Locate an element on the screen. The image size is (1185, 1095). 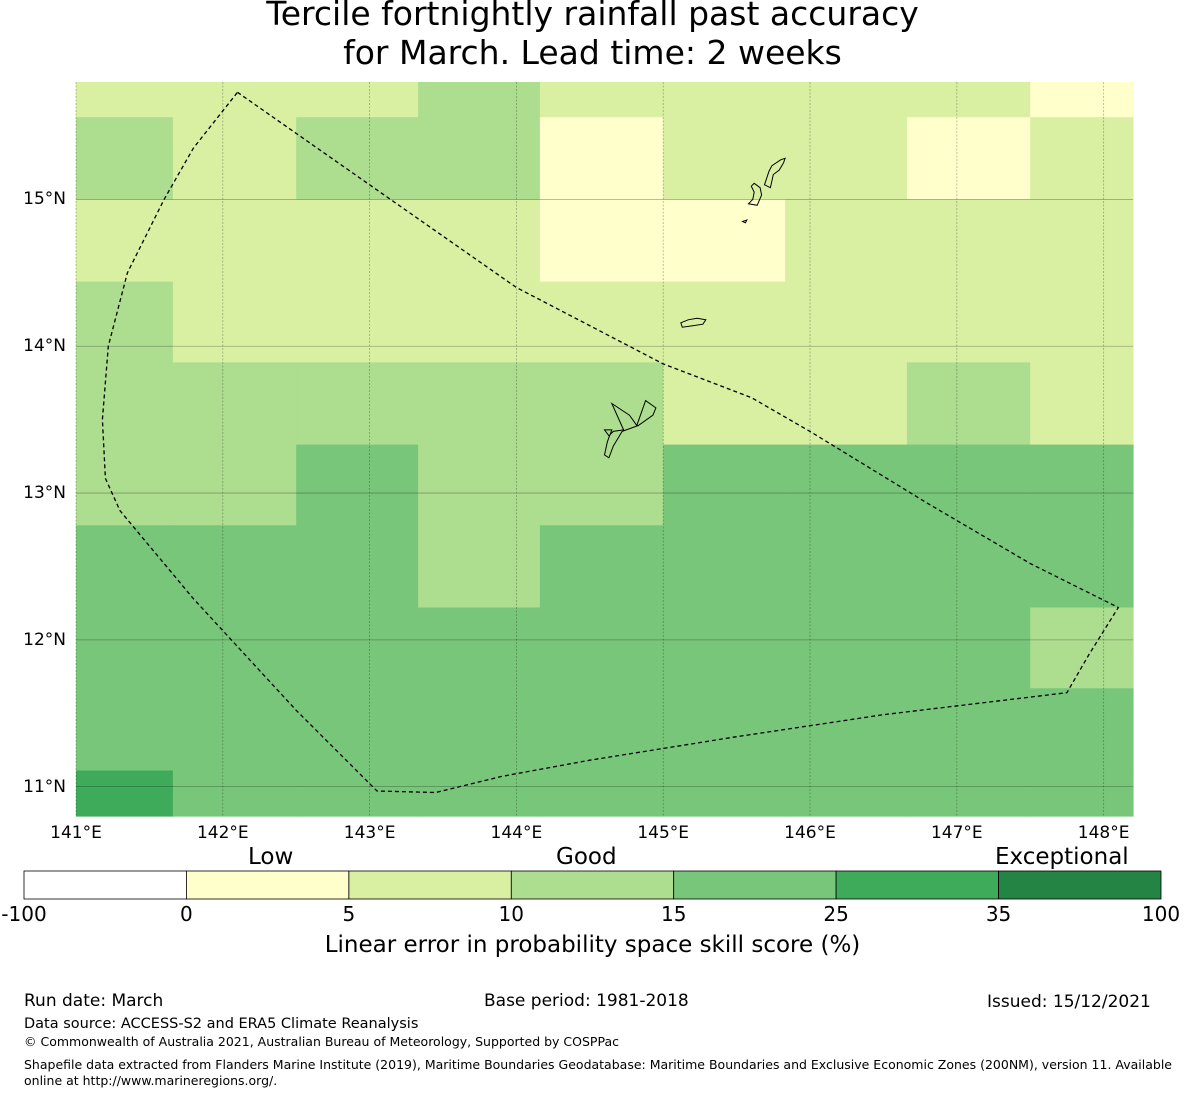
colorbar-segments is located at coordinates (592, 885).